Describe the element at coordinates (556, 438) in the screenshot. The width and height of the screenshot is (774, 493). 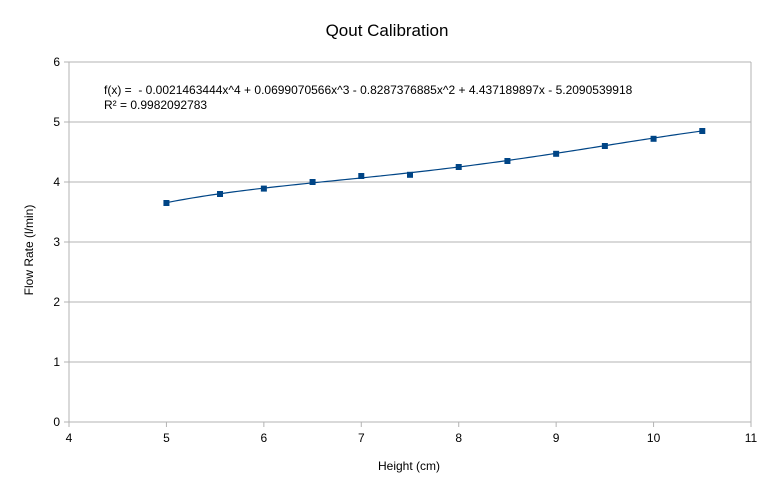
I see `x-tick-label: 9` at that location.